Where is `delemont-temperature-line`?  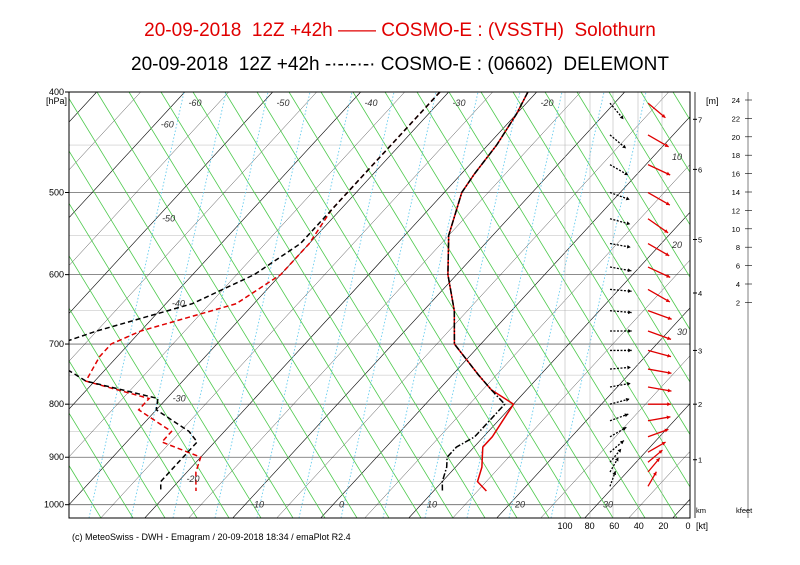
delemont-temperature-line is located at coordinates (485, 292).